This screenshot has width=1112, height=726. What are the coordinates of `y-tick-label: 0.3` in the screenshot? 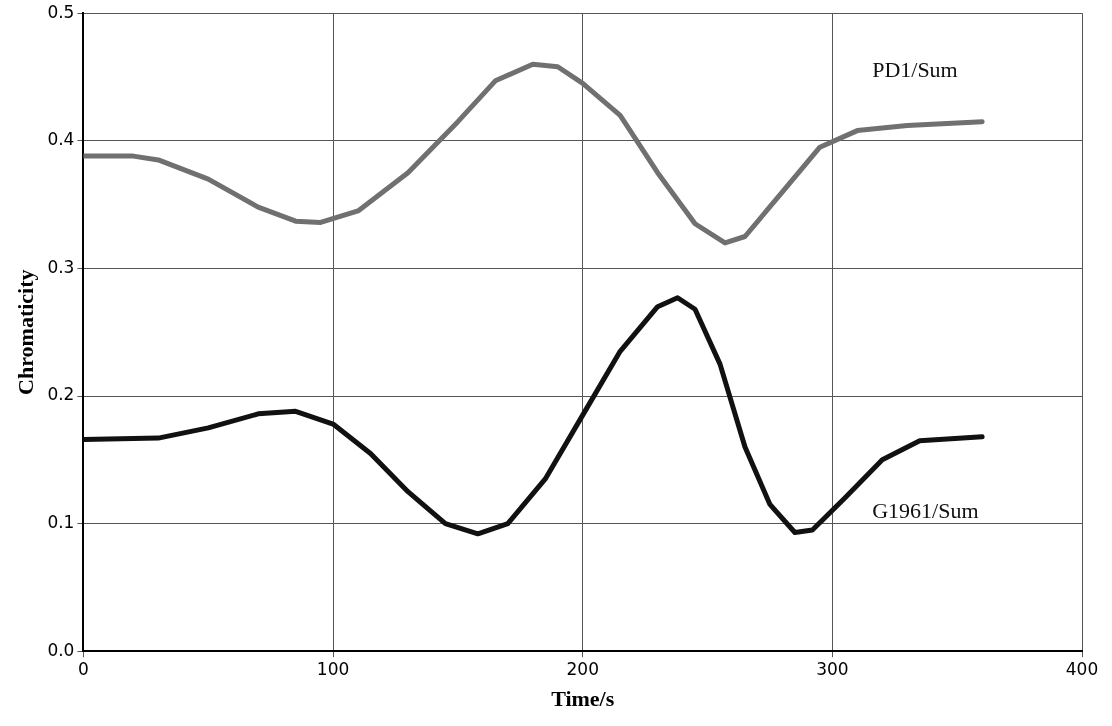 It's located at (61, 266).